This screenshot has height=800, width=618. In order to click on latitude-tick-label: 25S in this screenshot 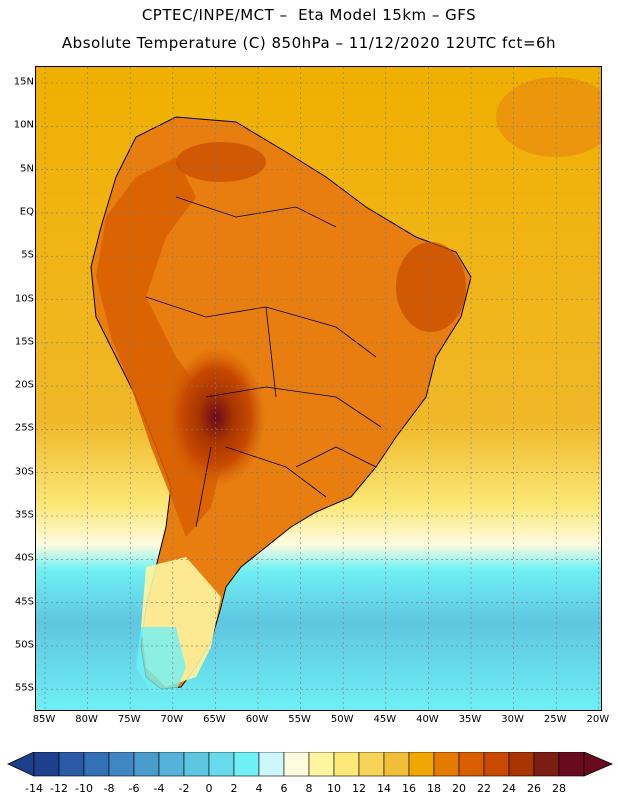, I will do `click(24, 428)`.